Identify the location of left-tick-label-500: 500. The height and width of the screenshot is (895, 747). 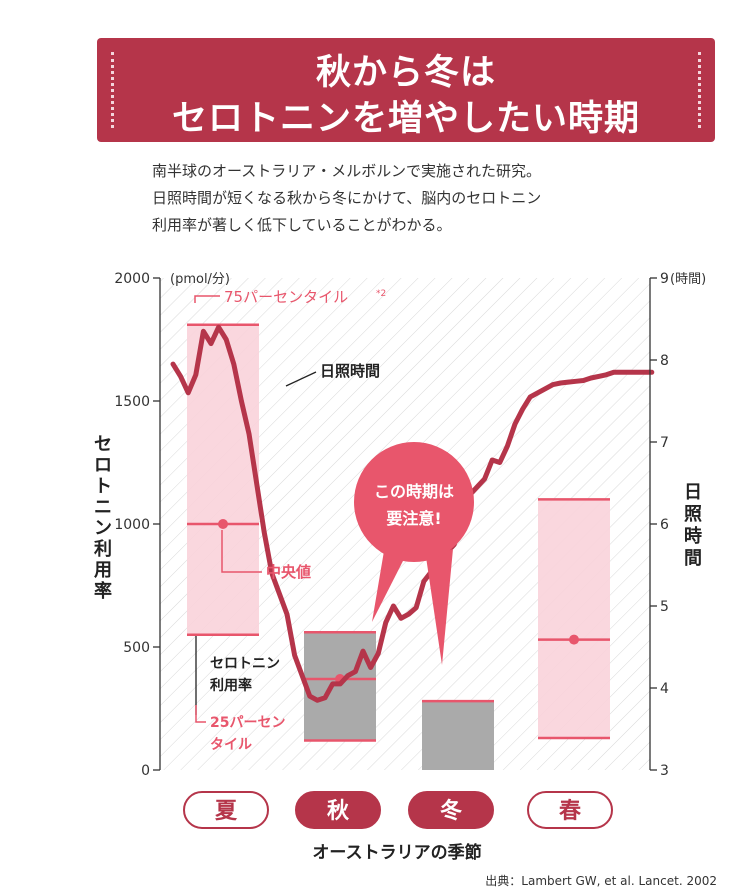
(136, 648).